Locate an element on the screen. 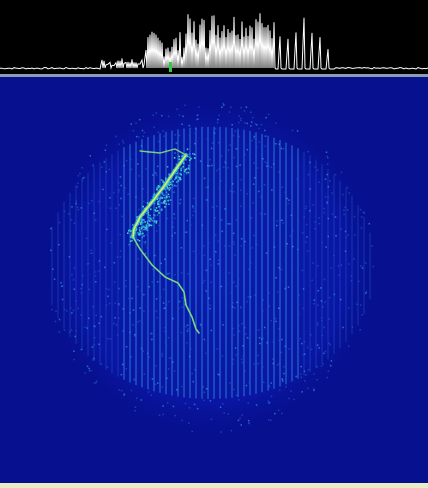  signal-streak-segment is located at coordinates (163, 152).